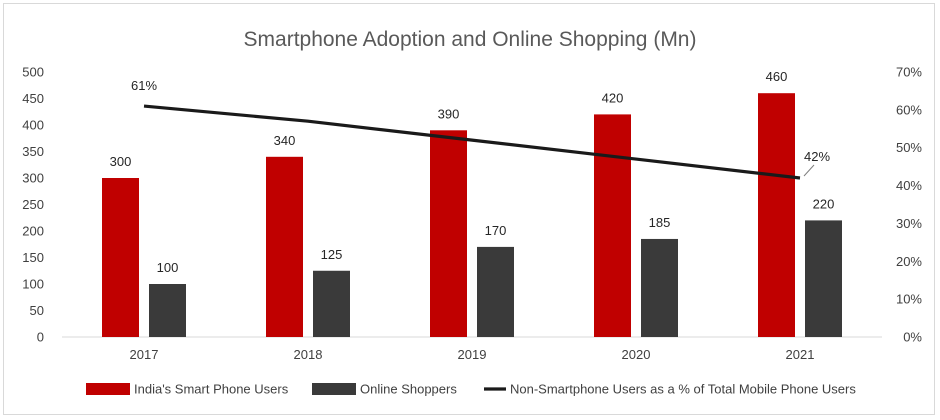 Image resolution: width=940 pixels, height=420 pixels. I want to click on y-right-tick-label: 30%, so click(909, 223).